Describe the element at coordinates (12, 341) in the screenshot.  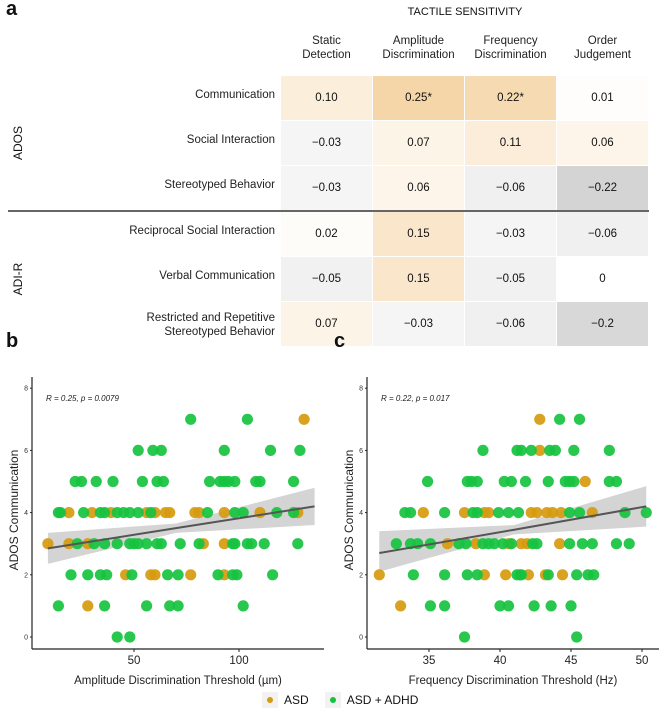
I see `panel-label-b: b` at that location.